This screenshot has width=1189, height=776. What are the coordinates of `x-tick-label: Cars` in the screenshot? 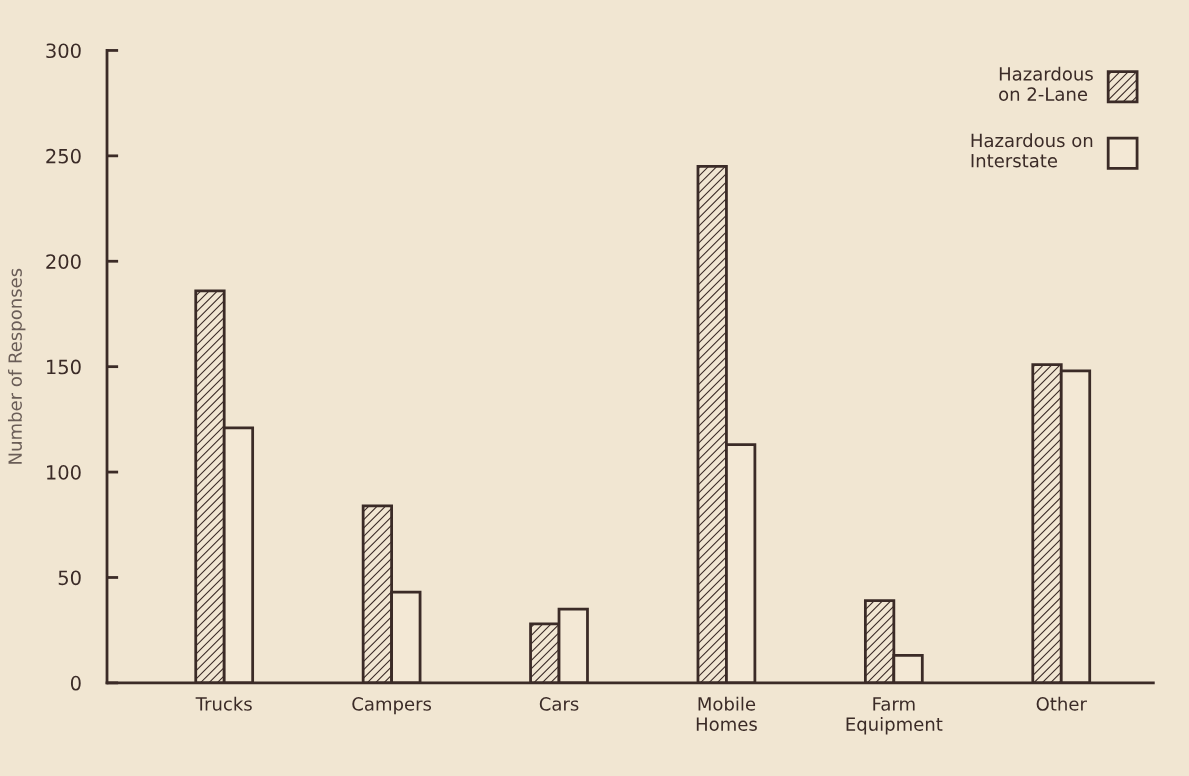 It's located at (559, 704).